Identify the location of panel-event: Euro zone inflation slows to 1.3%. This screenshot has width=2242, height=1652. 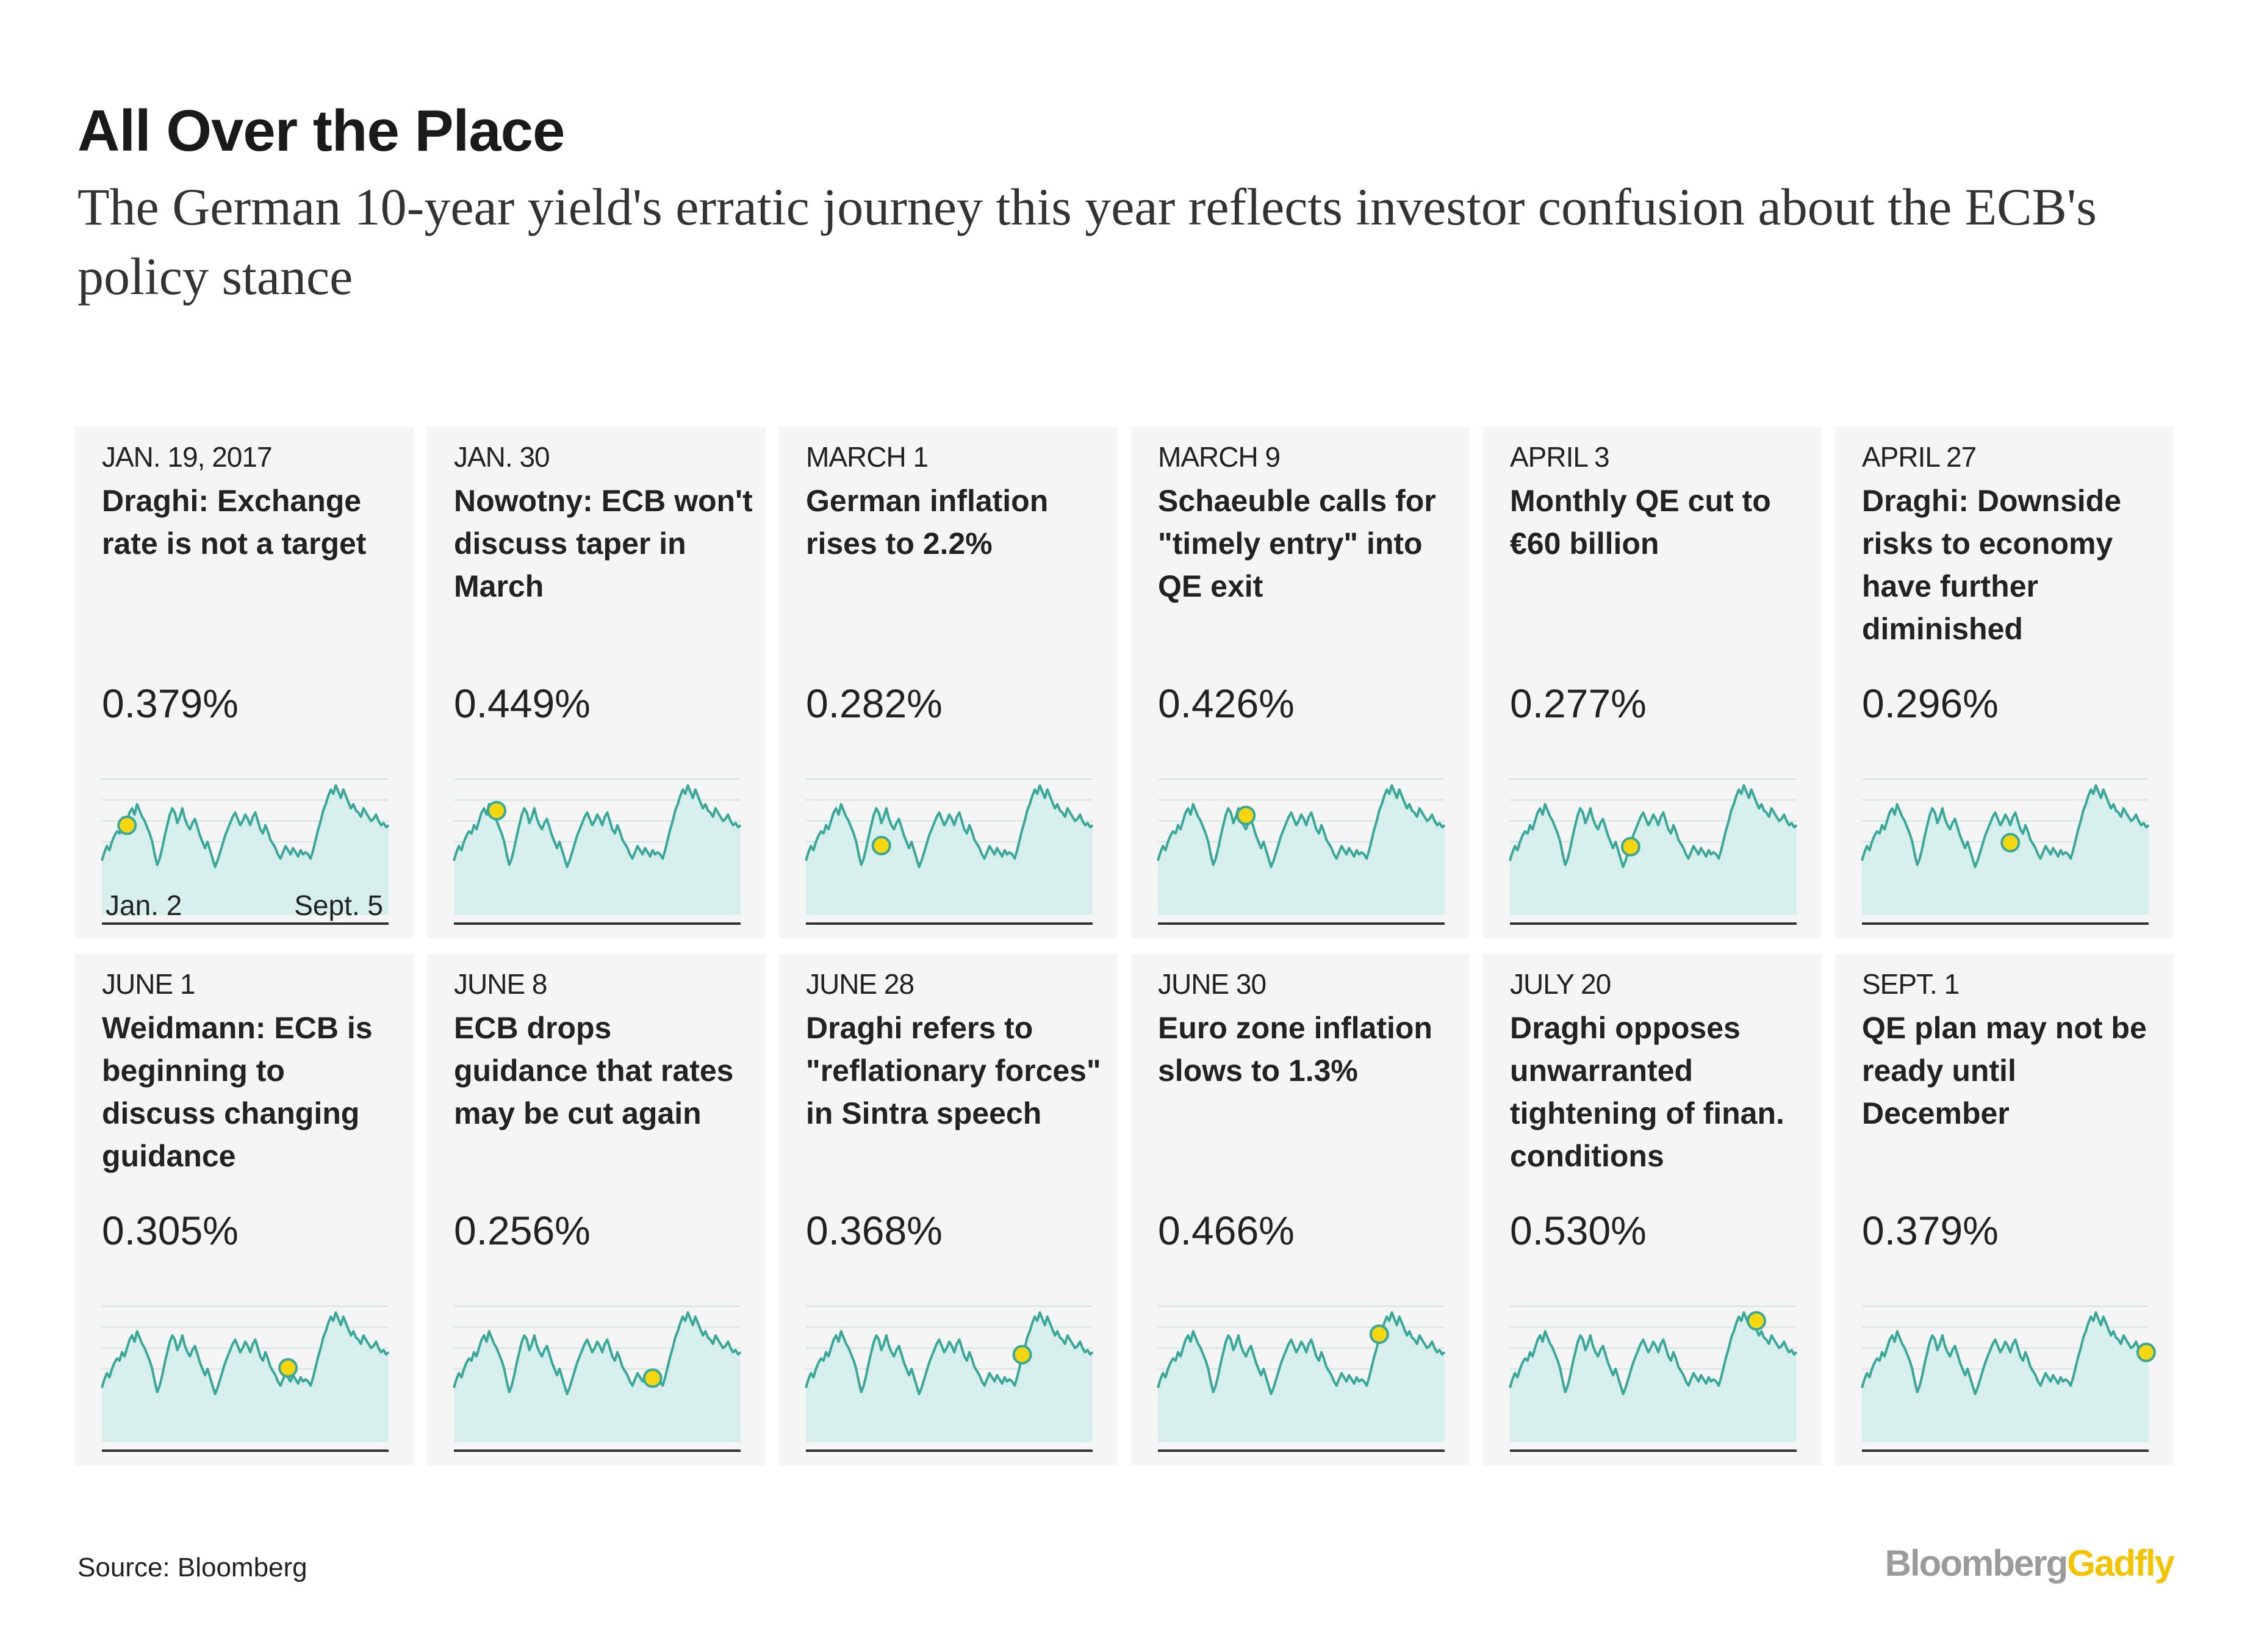
(1295, 1049).